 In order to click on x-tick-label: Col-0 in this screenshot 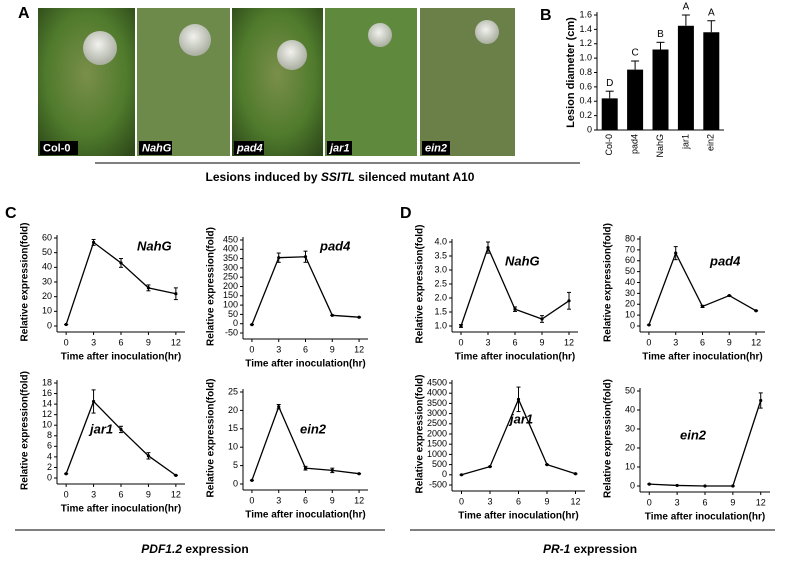, I will do `click(609, 145)`.